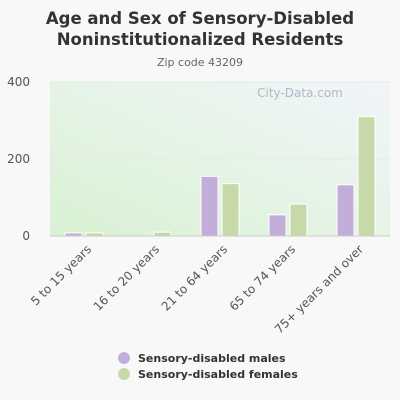 This screenshot has width=400, height=400. I want to click on x-tick-label: 65 to 74 years, so click(262, 277).